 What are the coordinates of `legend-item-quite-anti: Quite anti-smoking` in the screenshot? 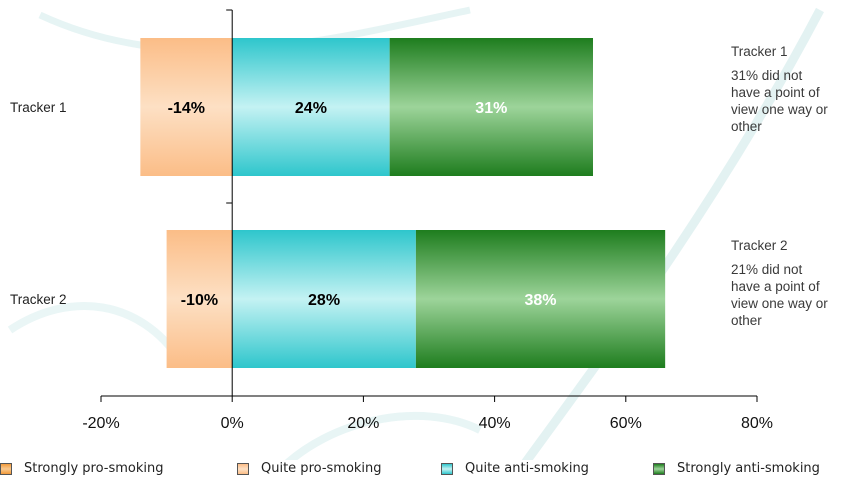 It's located at (515, 468).